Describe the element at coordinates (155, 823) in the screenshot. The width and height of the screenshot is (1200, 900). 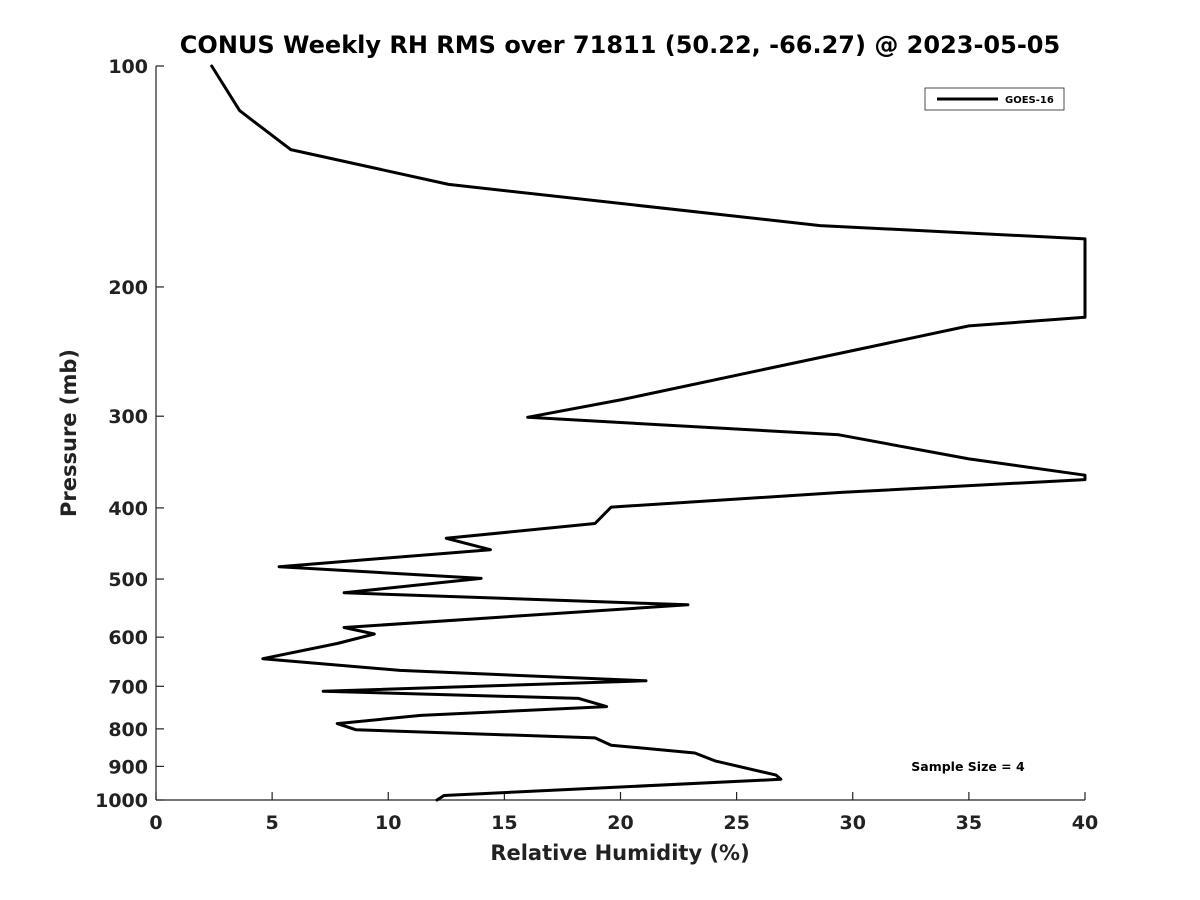
I see `x-tick-label: 0` at that location.